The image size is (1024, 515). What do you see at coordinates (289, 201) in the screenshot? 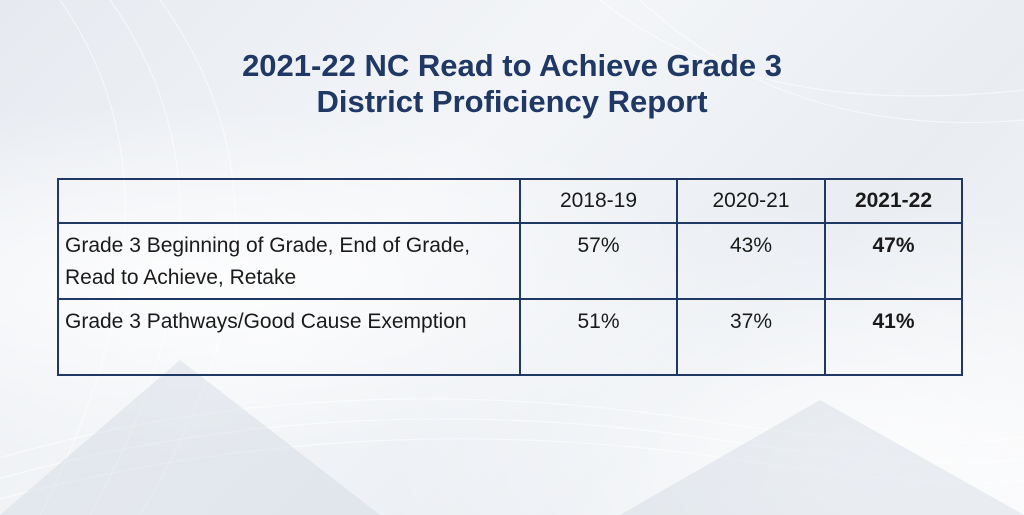
I see `header-empty` at bounding box center [289, 201].